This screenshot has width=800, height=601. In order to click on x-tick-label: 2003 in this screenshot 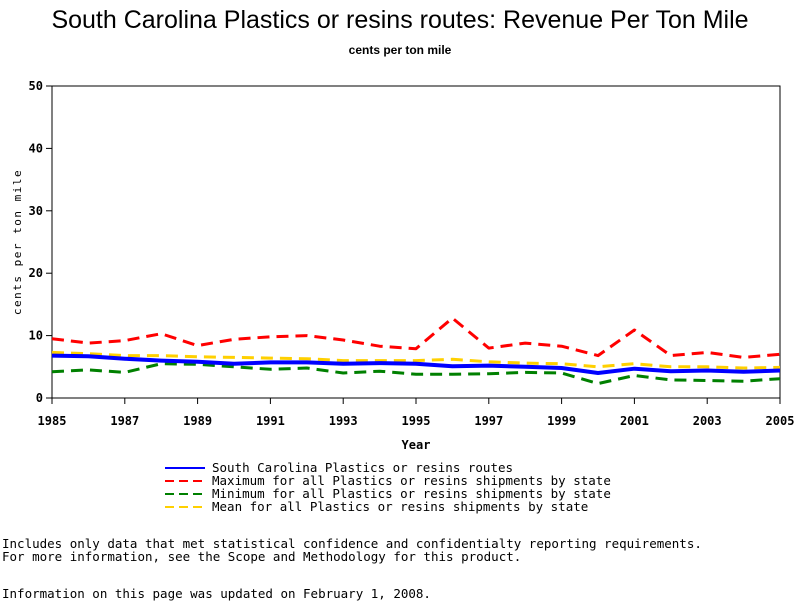, I will do `click(707, 421)`.